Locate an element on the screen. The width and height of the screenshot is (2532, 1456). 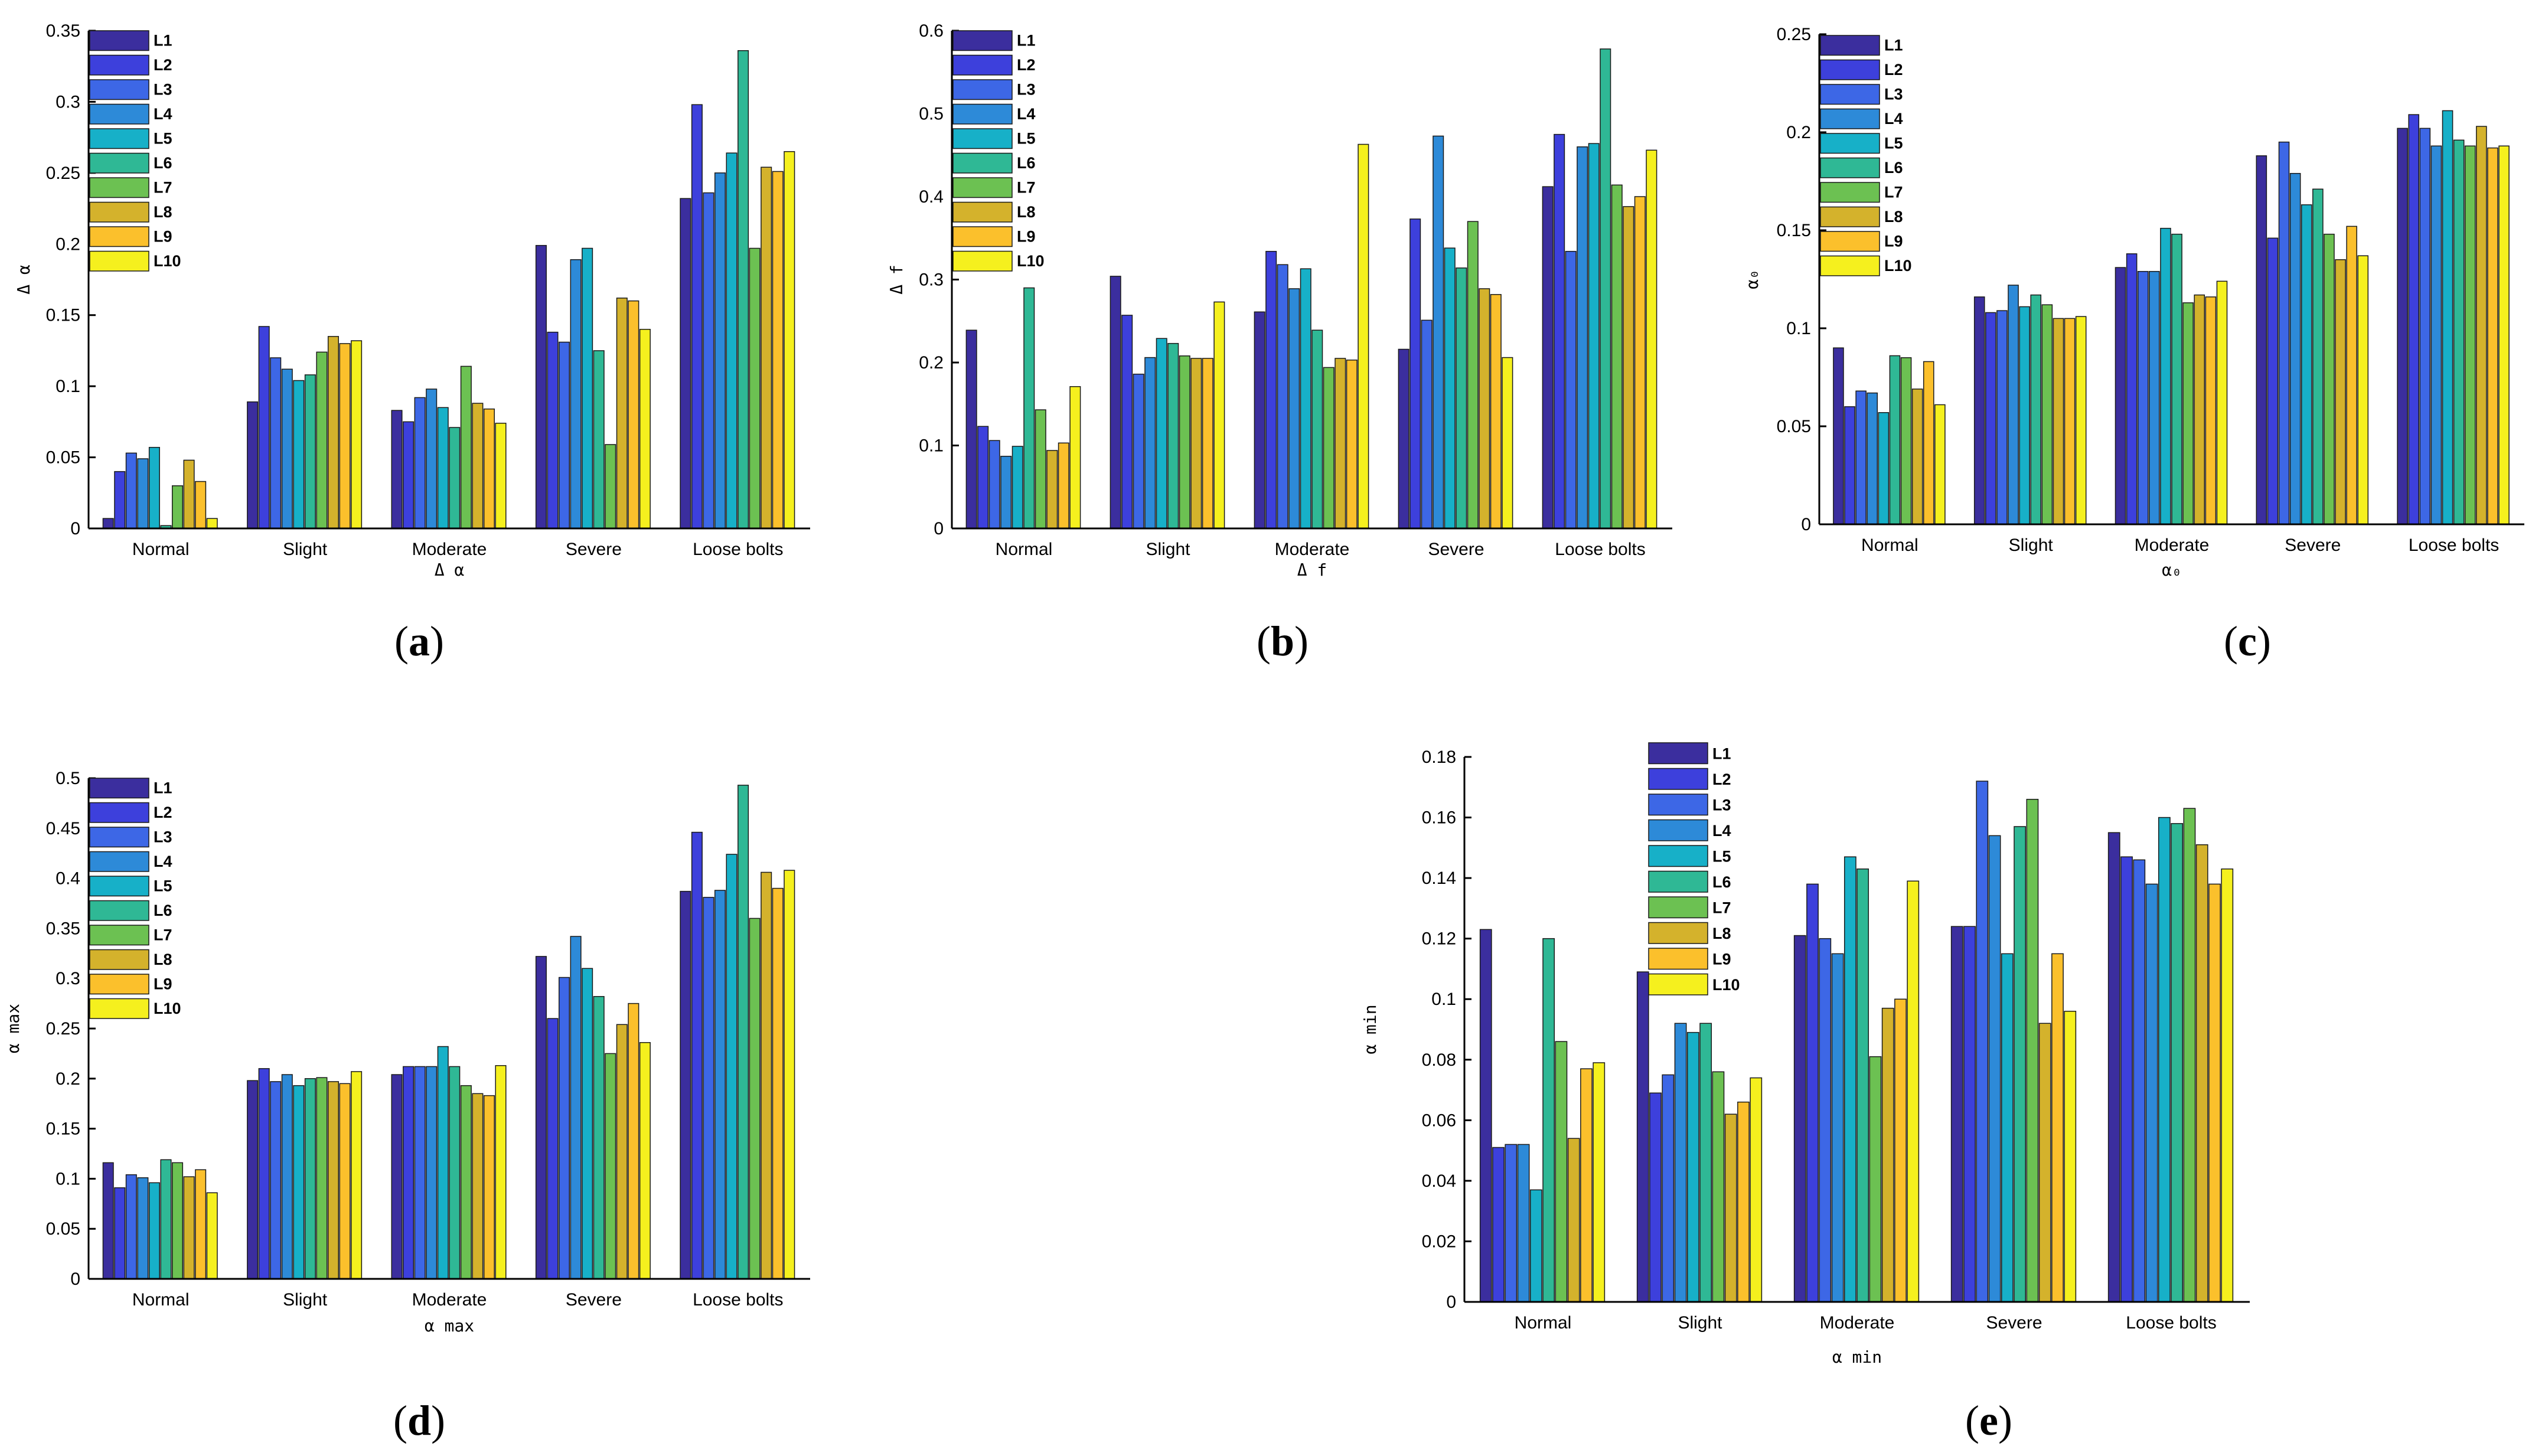
bar-c-severe-l1 is located at coordinates (2262, 340).